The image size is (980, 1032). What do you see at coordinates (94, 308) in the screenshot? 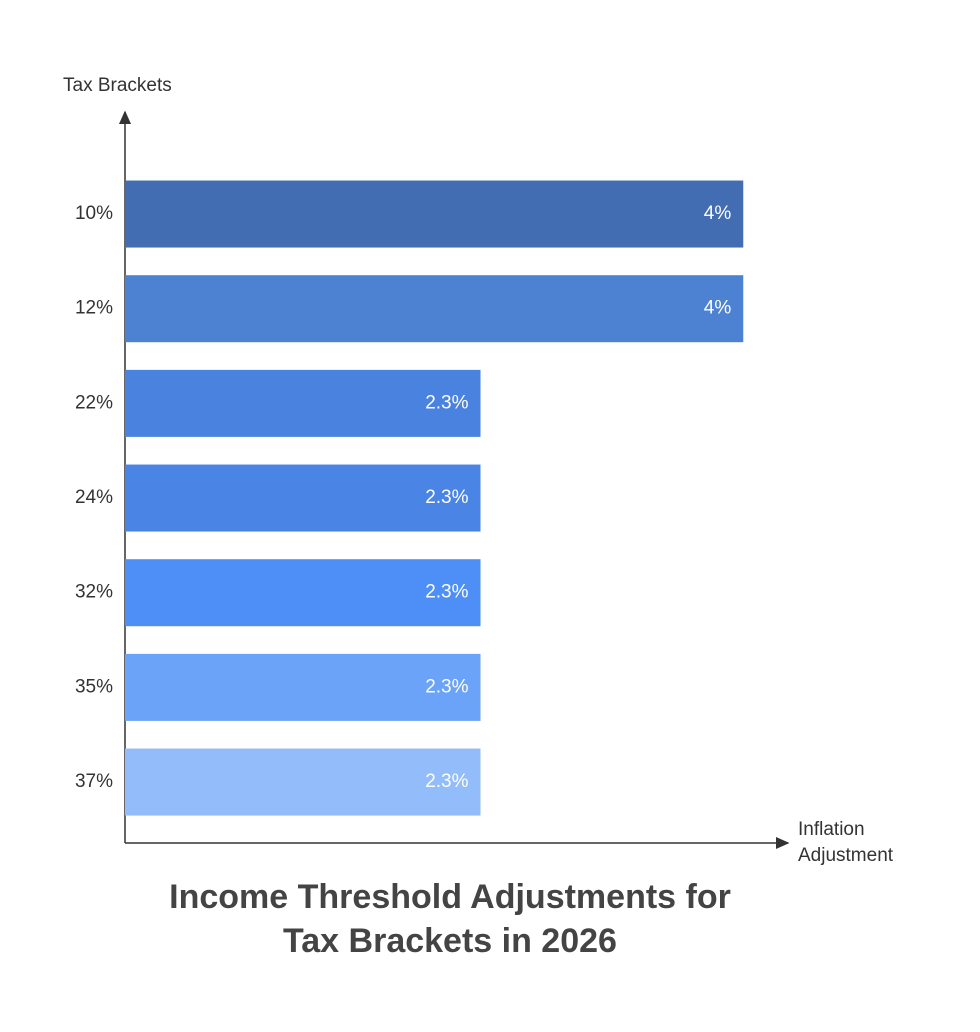
I see `y-tick-label: 12%` at bounding box center [94, 308].